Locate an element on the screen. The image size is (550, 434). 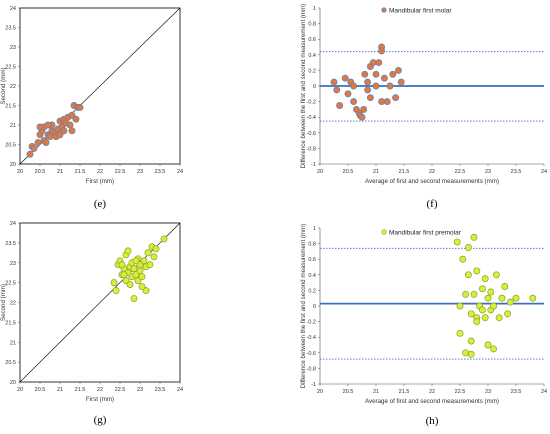
y-tick-label: 23.5 is located at coordinates (10, 29).